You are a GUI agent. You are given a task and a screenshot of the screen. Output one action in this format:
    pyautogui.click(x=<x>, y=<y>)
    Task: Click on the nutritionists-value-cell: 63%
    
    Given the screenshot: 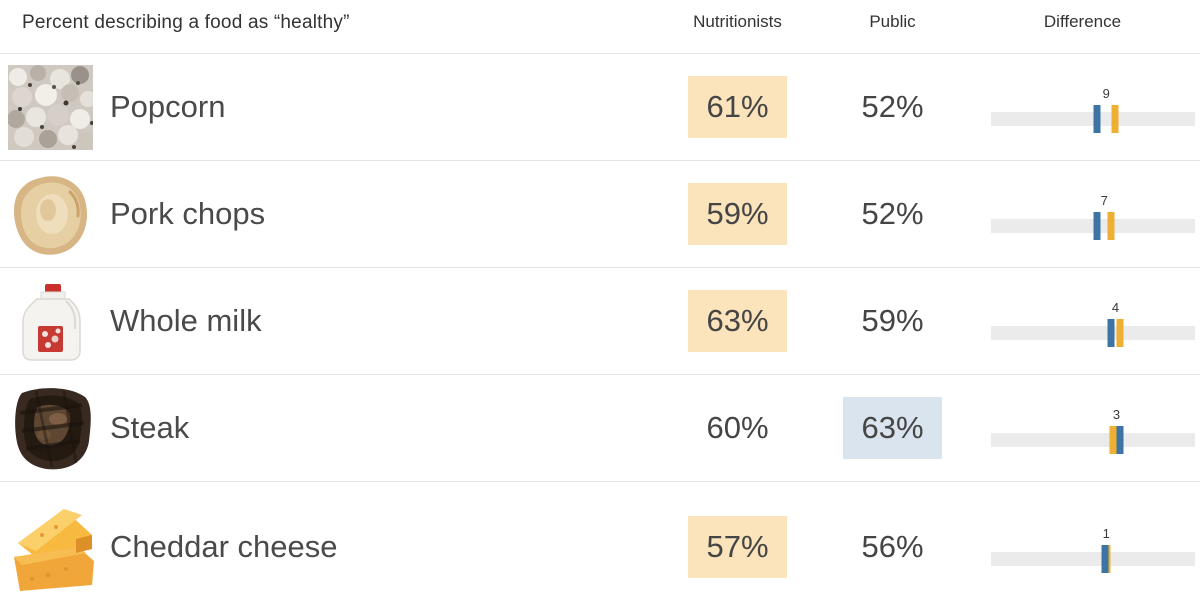 What is the action you would take?
    pyautogui.click(x=737, y=321)
    